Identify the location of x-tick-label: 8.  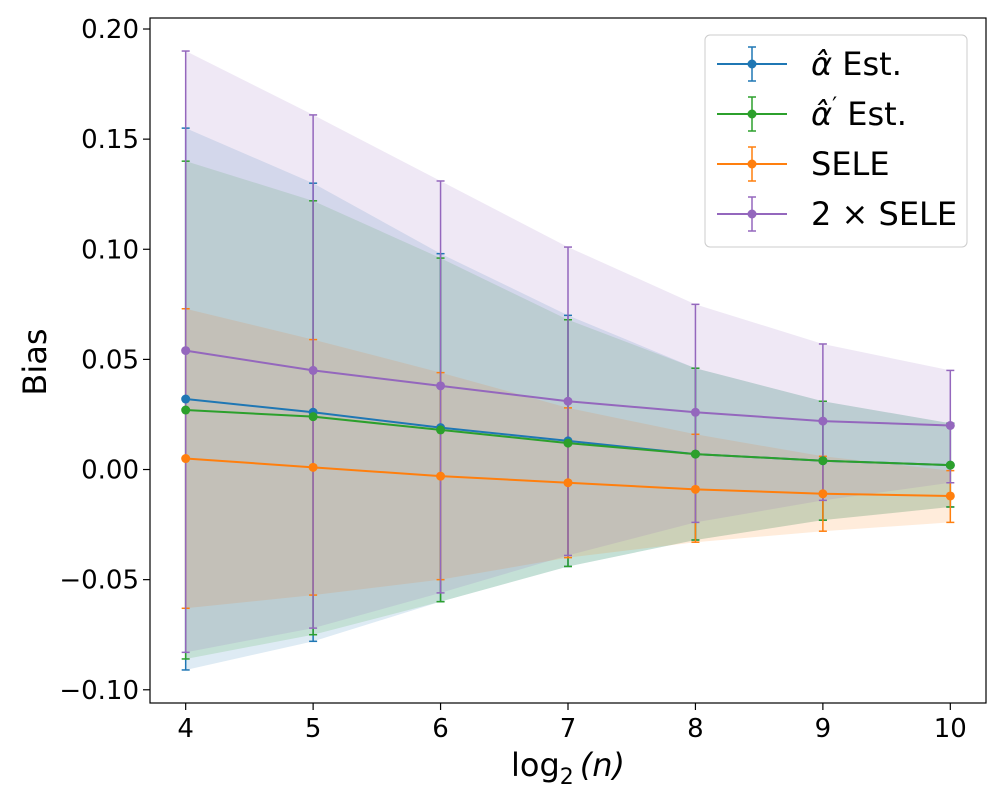
(695, 729).